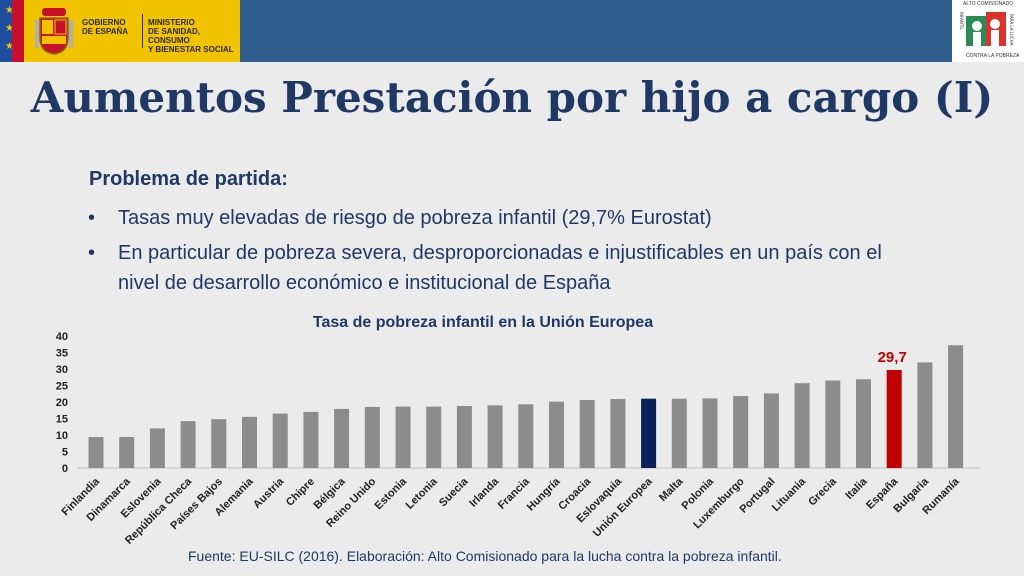 The height and width of the screenshot is (576, 1024). What do you see at coordinates (856, 488) in the screenshot?
I see `x-tick-label: Italia` at bounding box center [856, 488].